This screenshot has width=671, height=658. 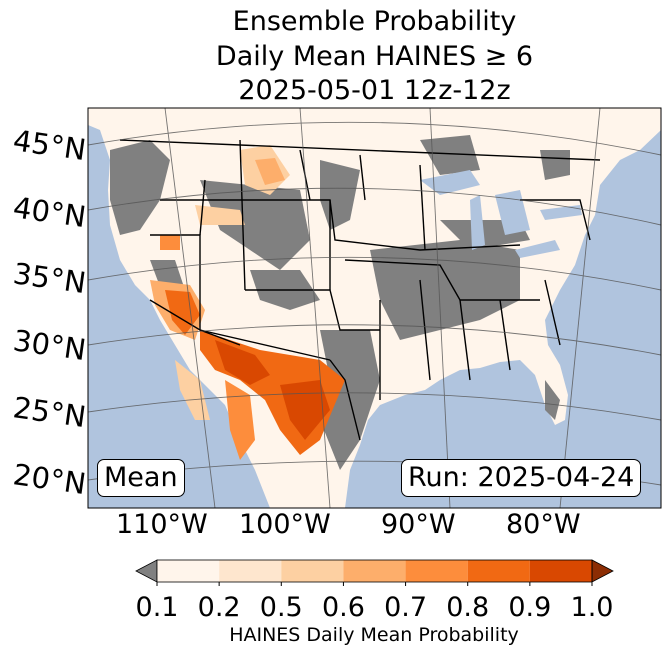 I want to click on colorbar-tick-label: 0.8, so click(x=467, y=607).